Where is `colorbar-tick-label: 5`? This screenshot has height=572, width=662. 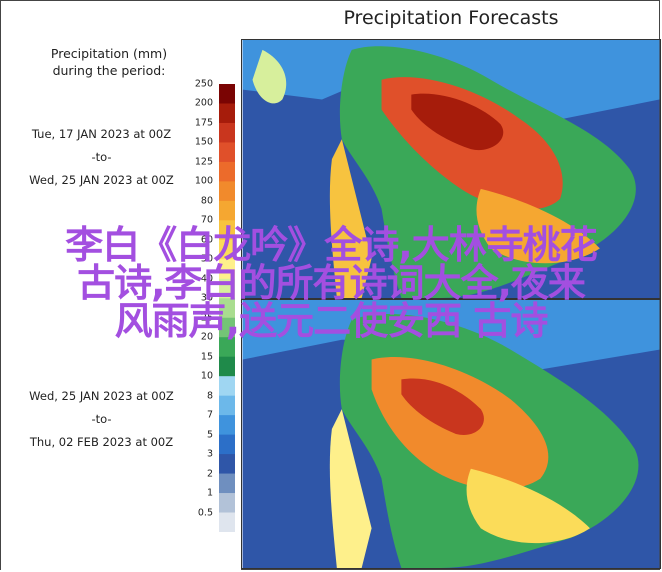
colorbar-tick-label: 5 is located at coordinates (209, 435).